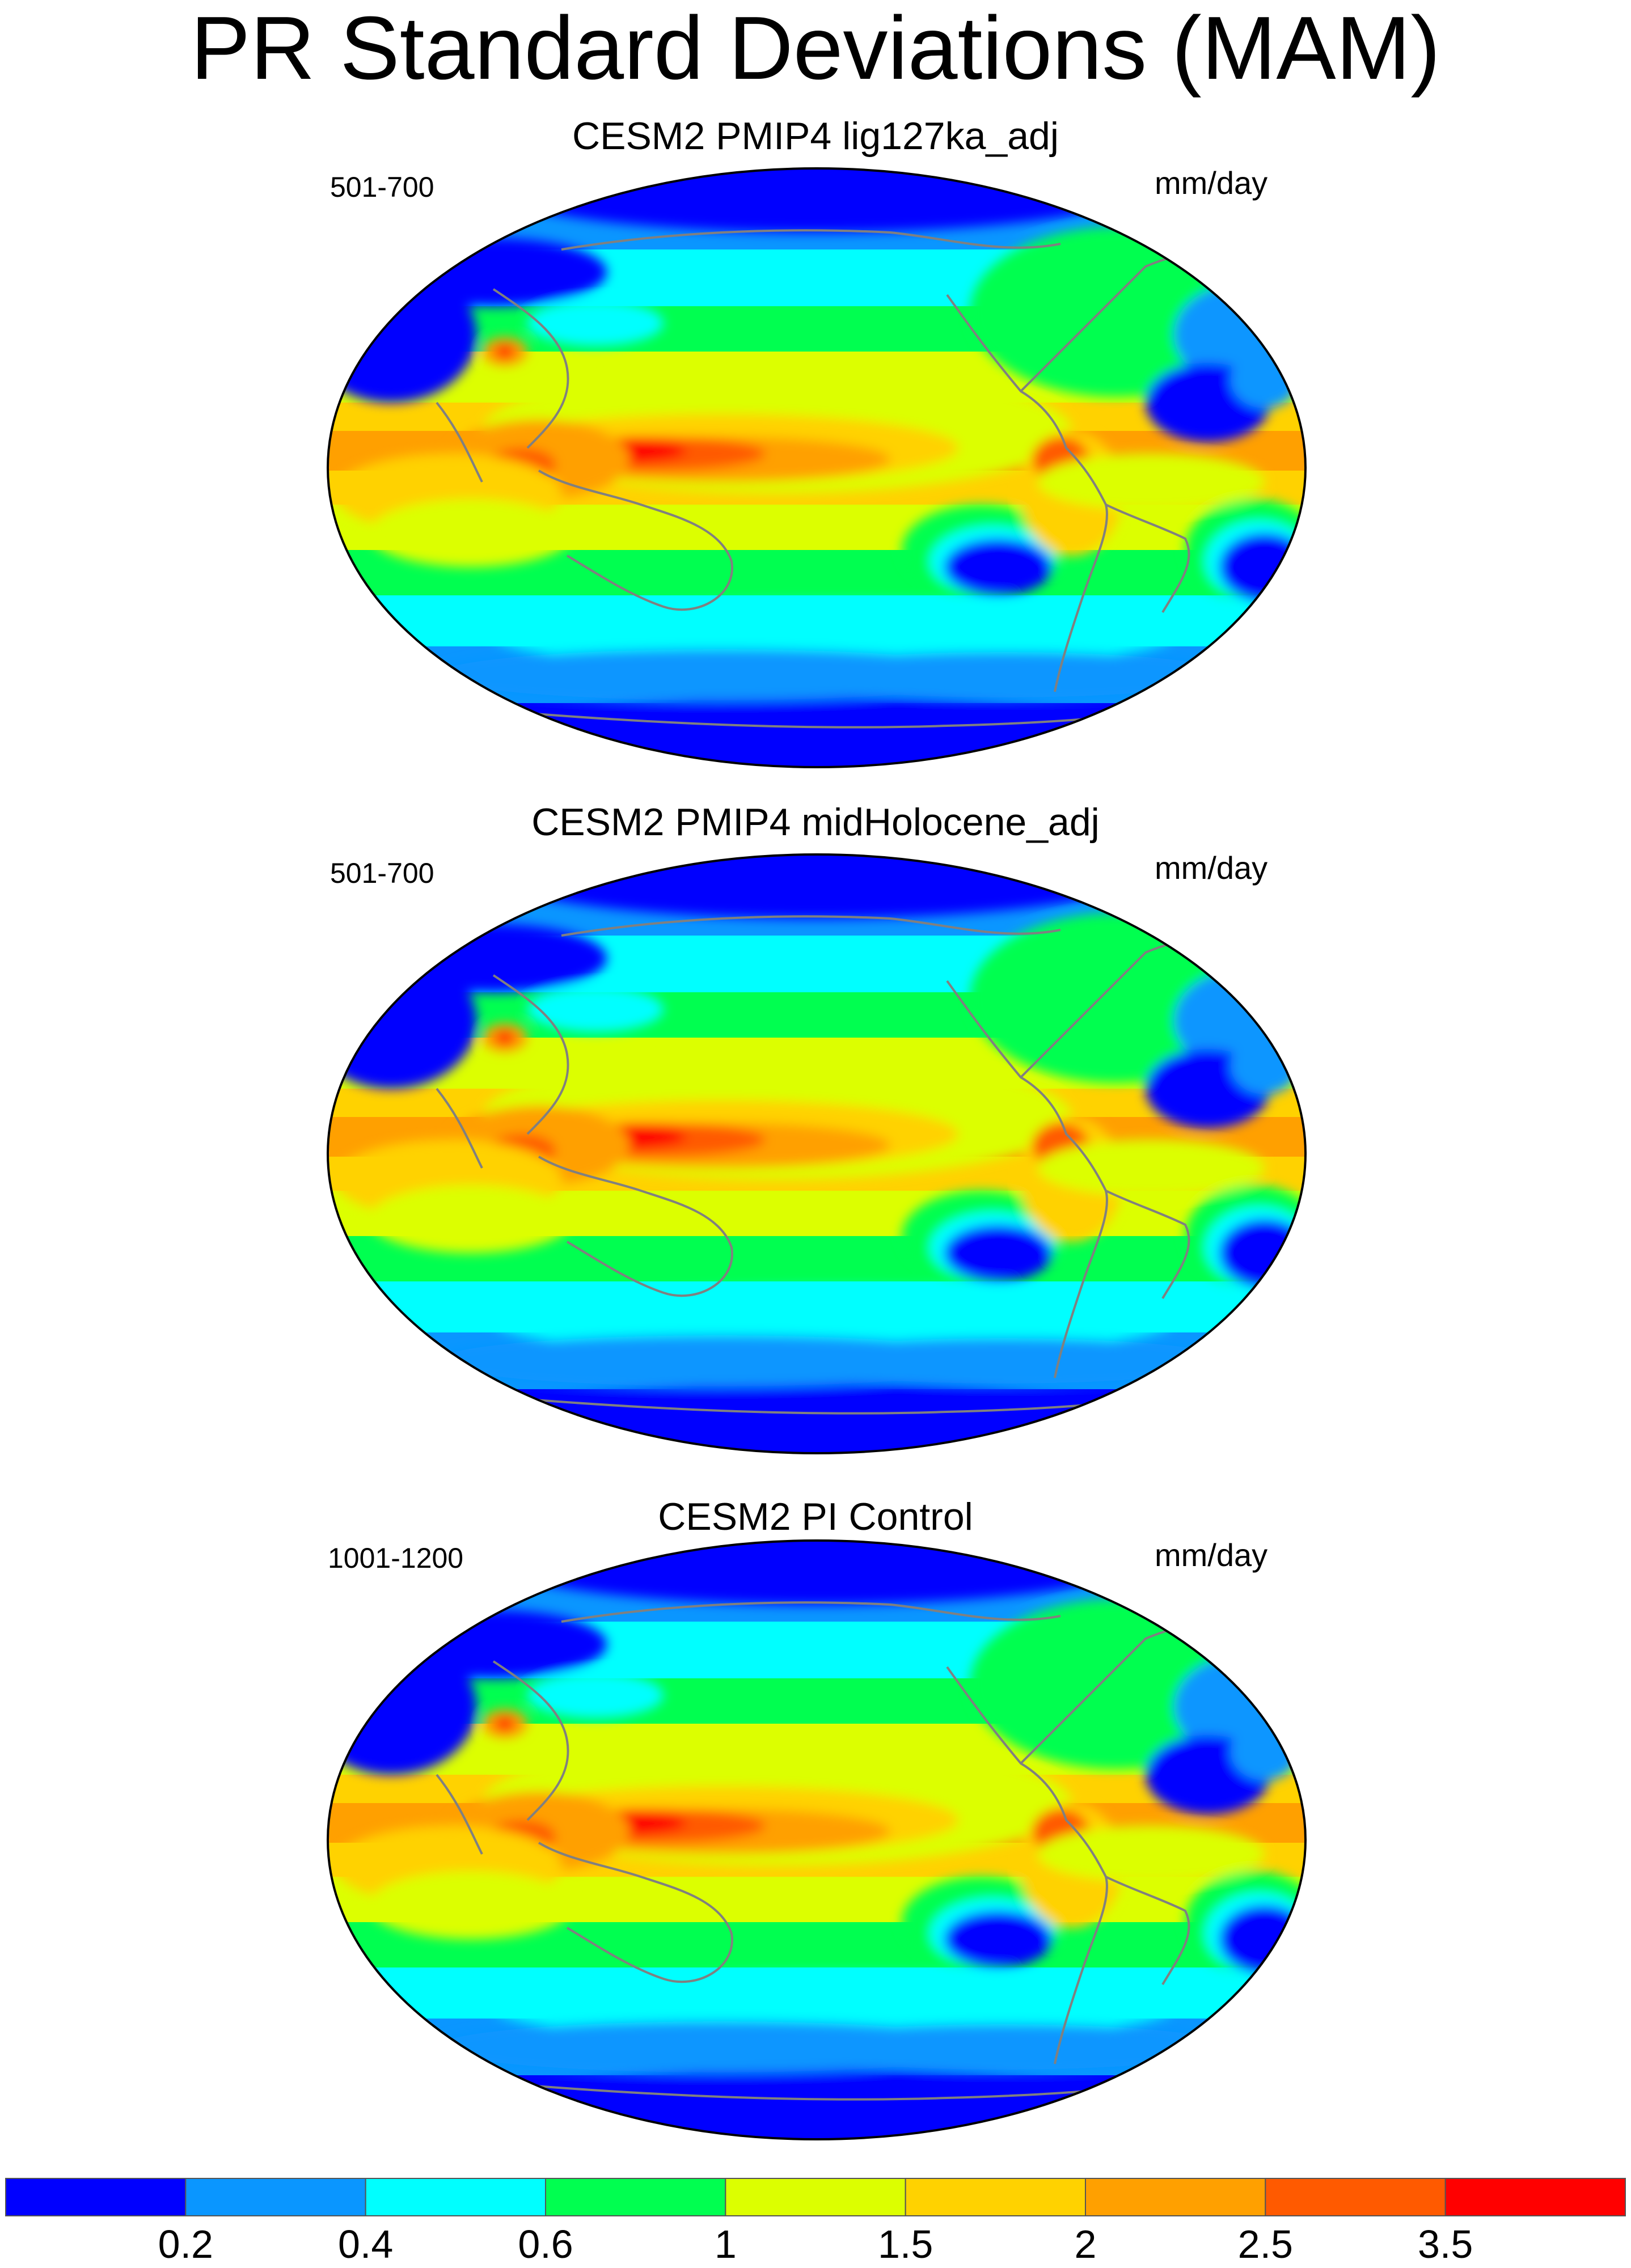 This screenshot has height=2268, width=1631. What do you see at coordinates (725, 2244) in the screenshot?
I see `colorbar-tick-label: 1` at bounding box center [725, 2244].